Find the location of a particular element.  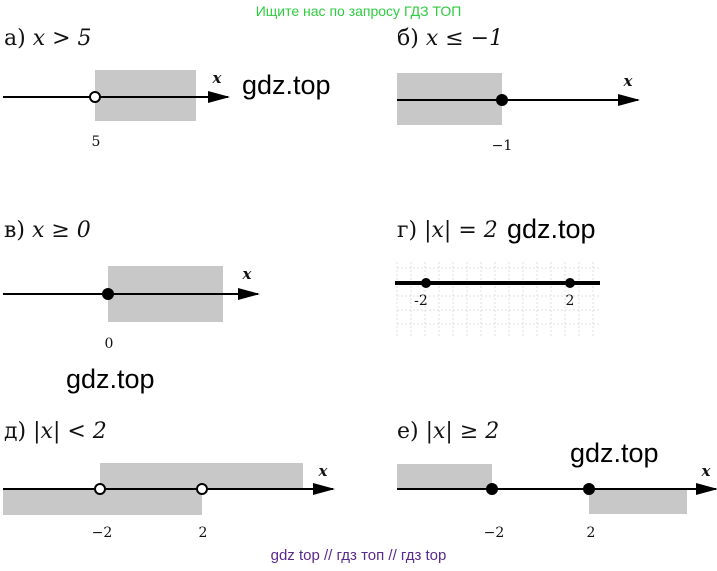

problem-e-label: д) |x| < 2 is located at coordinates (55, 431).